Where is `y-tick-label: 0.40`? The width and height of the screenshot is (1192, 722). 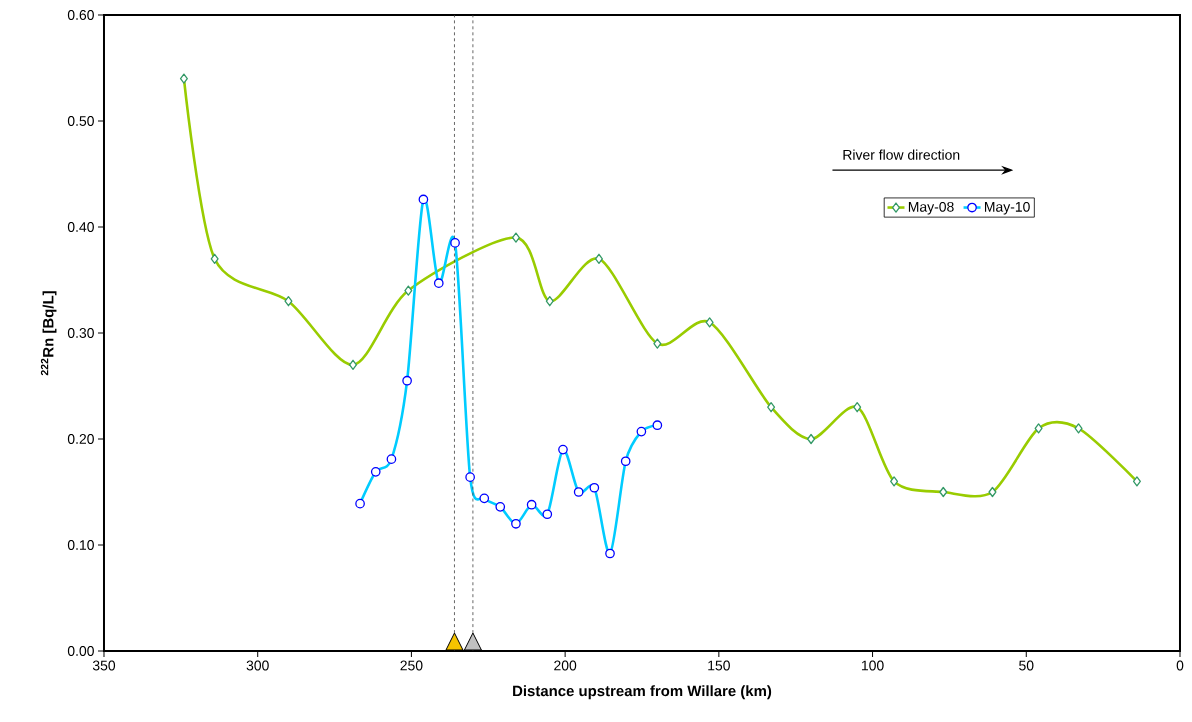
y-tick-label: 0.40 is located at coordinates (80, 227).